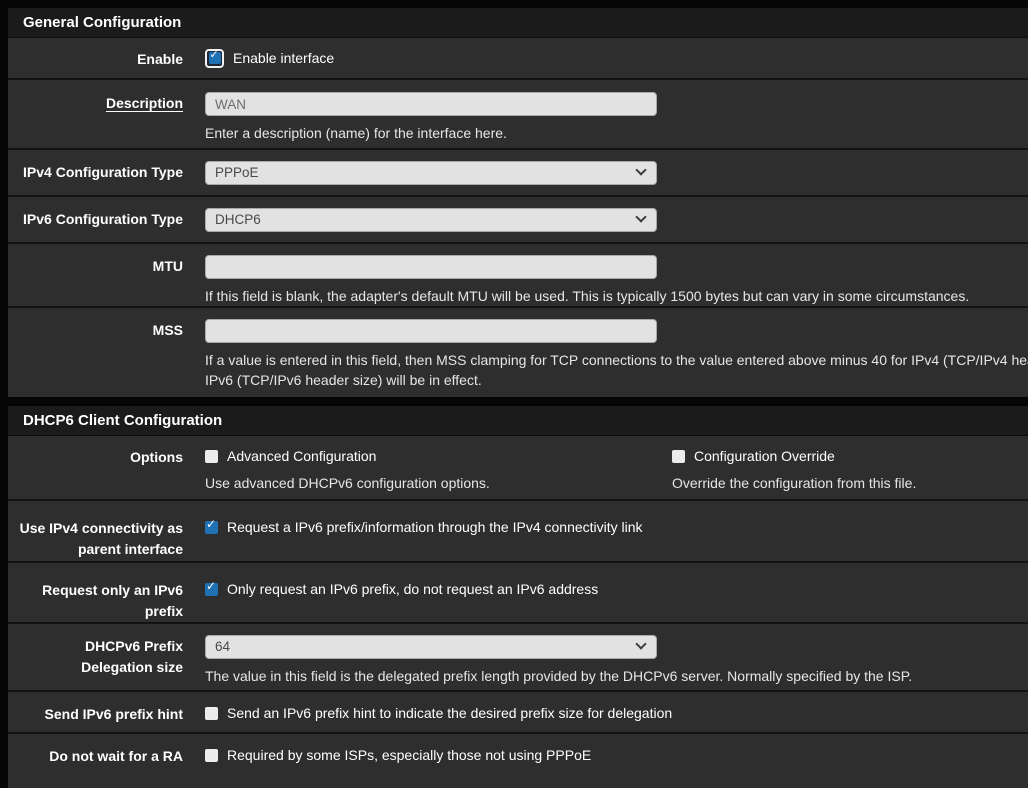 The height and width of the screenshot is (788, 1028). Describe the element at coordinates (431, 331) in the screenshot. I see `mss-input` at that location.